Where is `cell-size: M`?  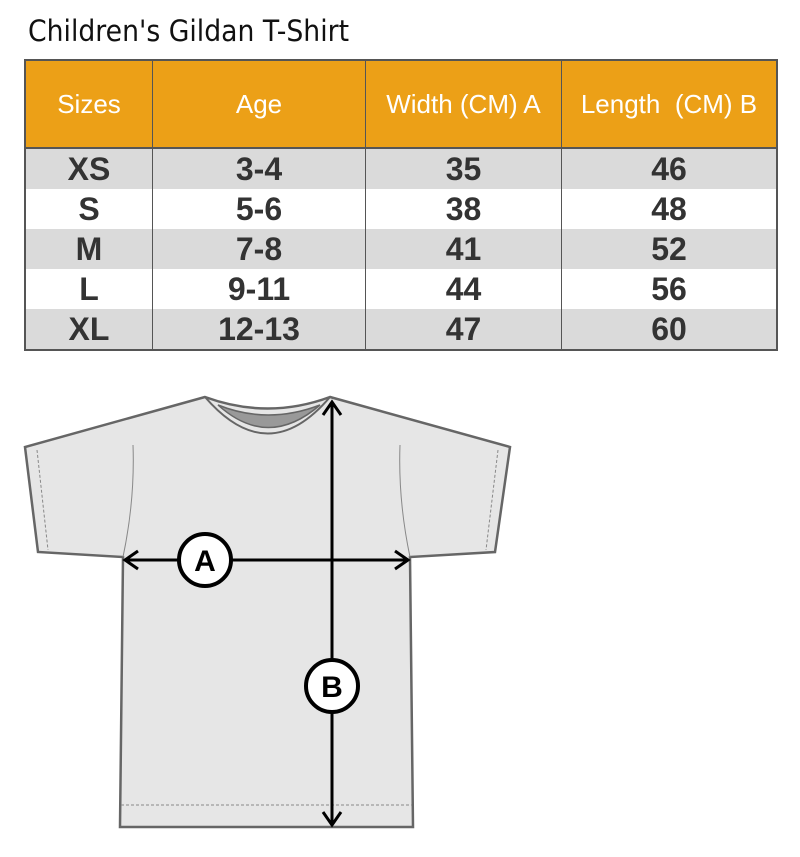
cell-size: M is located at coordinates (88, 249).